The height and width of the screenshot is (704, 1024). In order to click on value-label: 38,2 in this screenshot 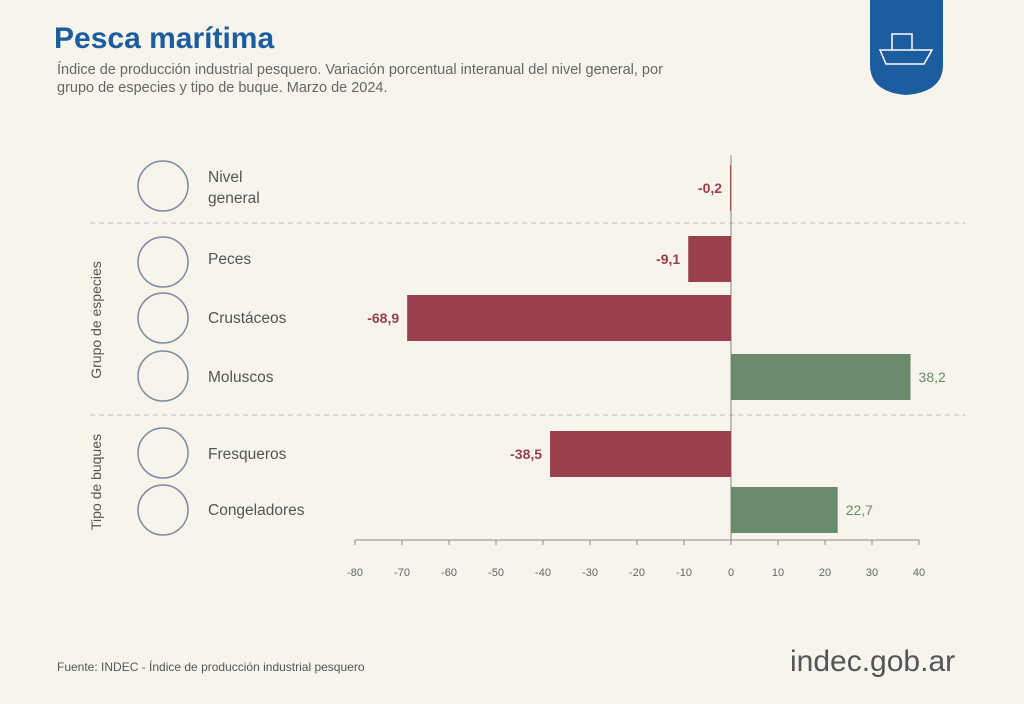, I will do `click(932, 377)`.